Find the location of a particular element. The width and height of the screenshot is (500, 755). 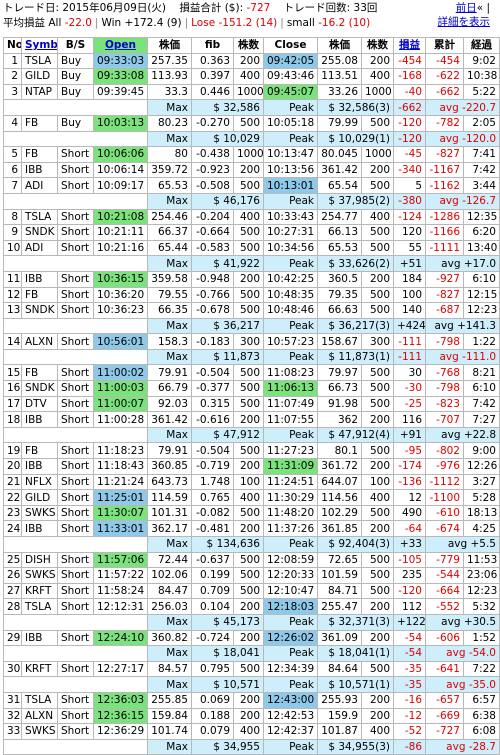

trade-date: トレード日: 2015年06月09日(火) is located at coordinates (85, 8).